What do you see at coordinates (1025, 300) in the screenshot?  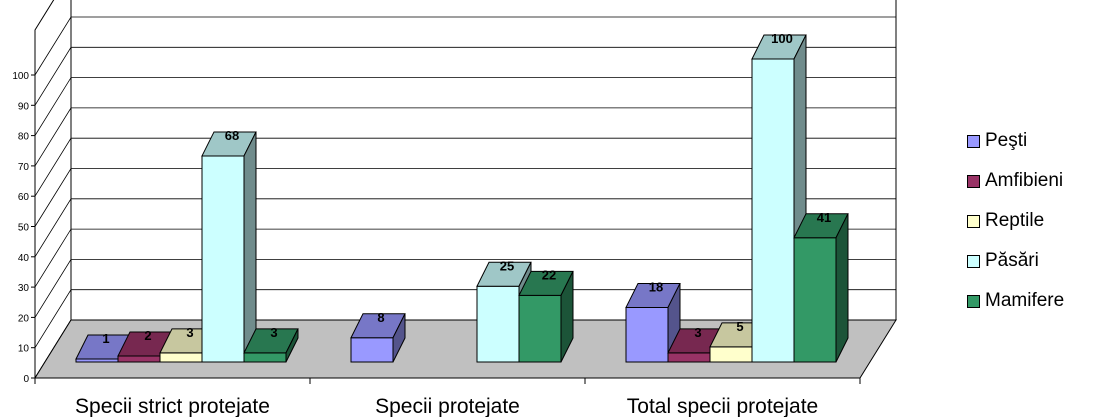 I see `legend-label: Mamifere` at bounding box center [1025, 300].